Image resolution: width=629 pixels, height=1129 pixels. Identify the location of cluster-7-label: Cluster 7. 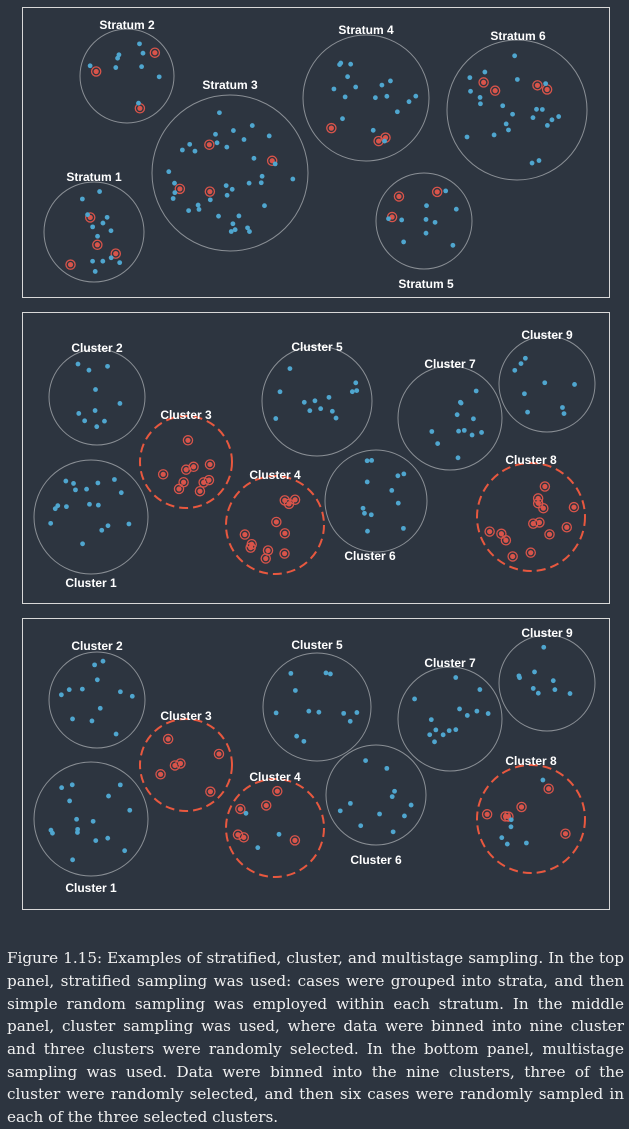
(450, 364).